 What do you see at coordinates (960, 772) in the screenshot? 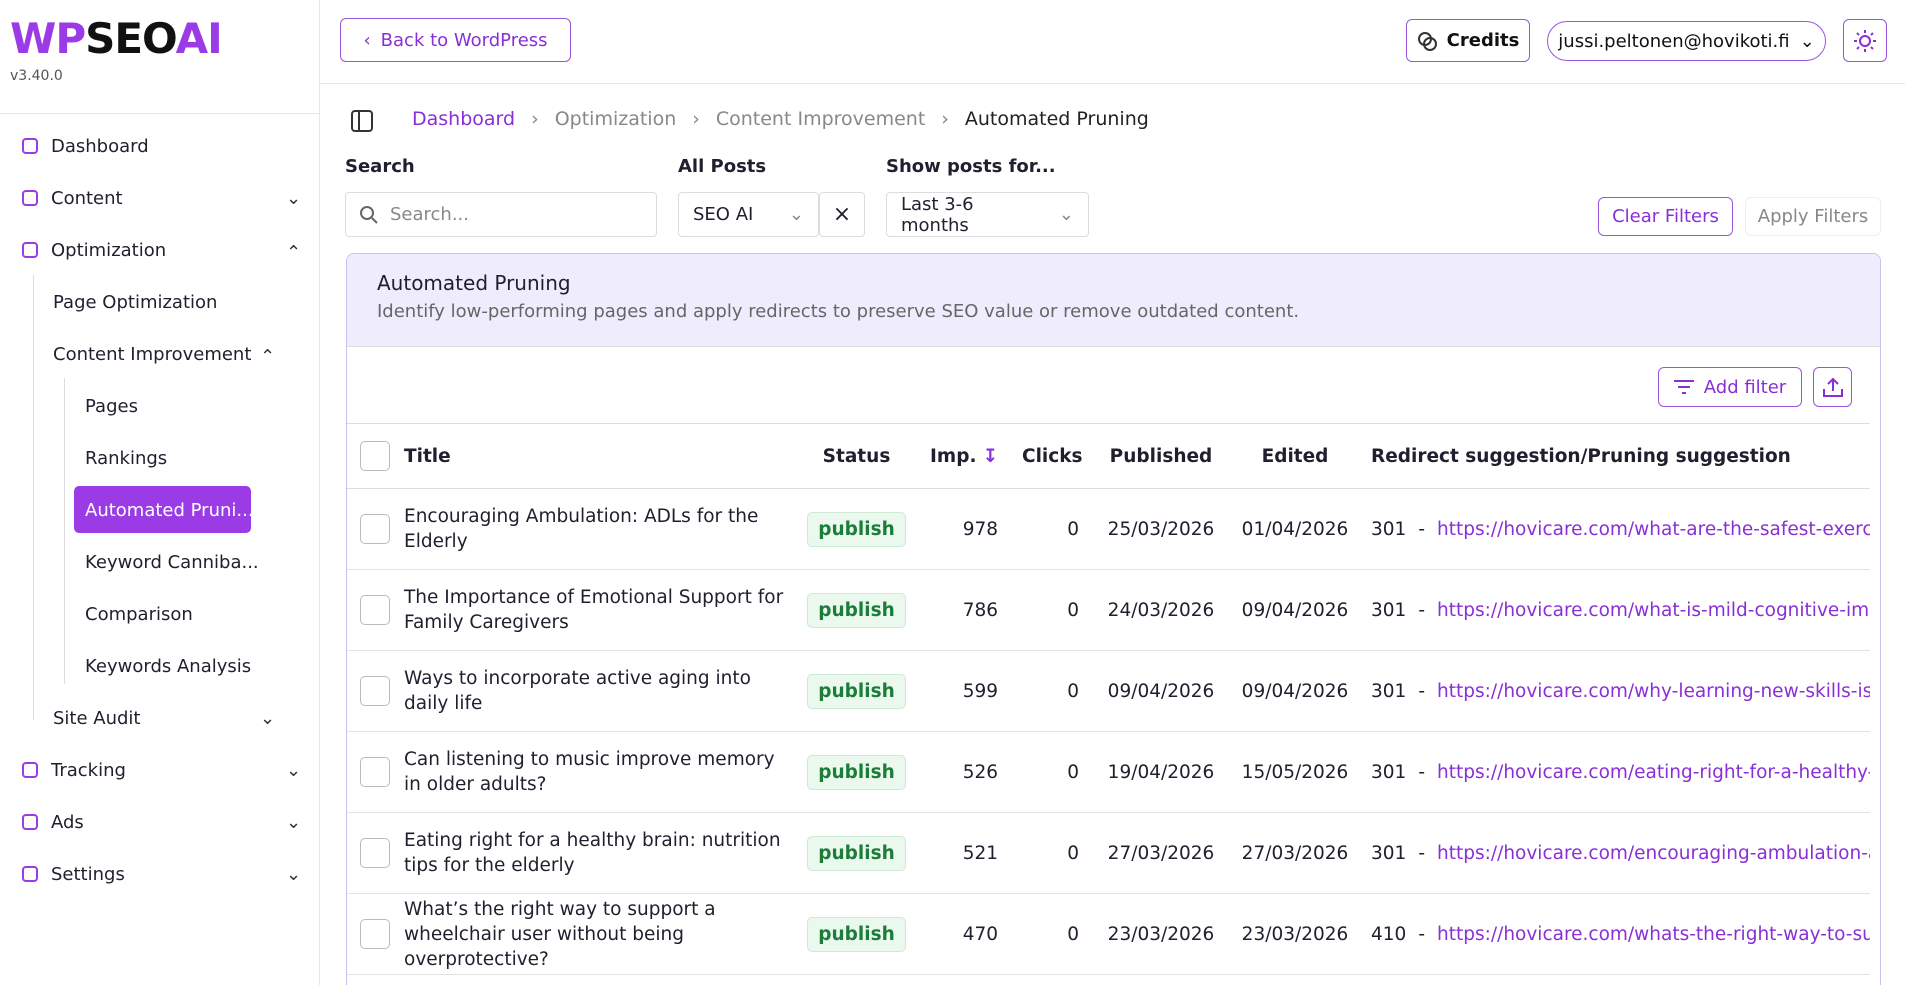
I see `number-cell: 526` at bounding box center [960, 772].